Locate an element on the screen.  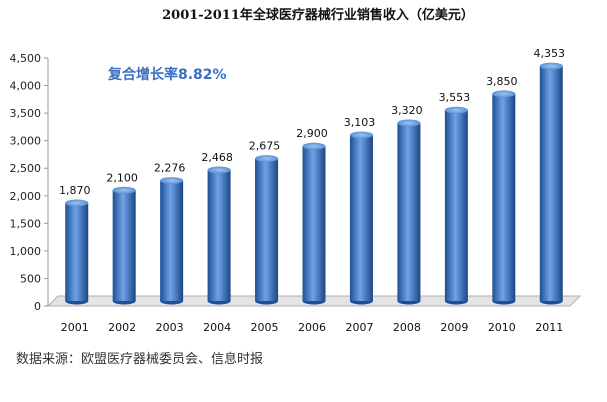
y-tick-label: 3,000 is located at coordinates (26, 141).